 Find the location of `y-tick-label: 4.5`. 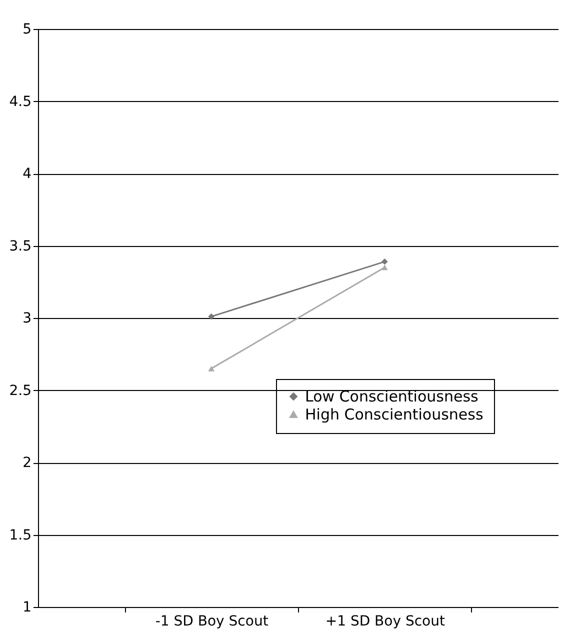

y-tick-label: 4.5 is located at coordinates (20, 102).